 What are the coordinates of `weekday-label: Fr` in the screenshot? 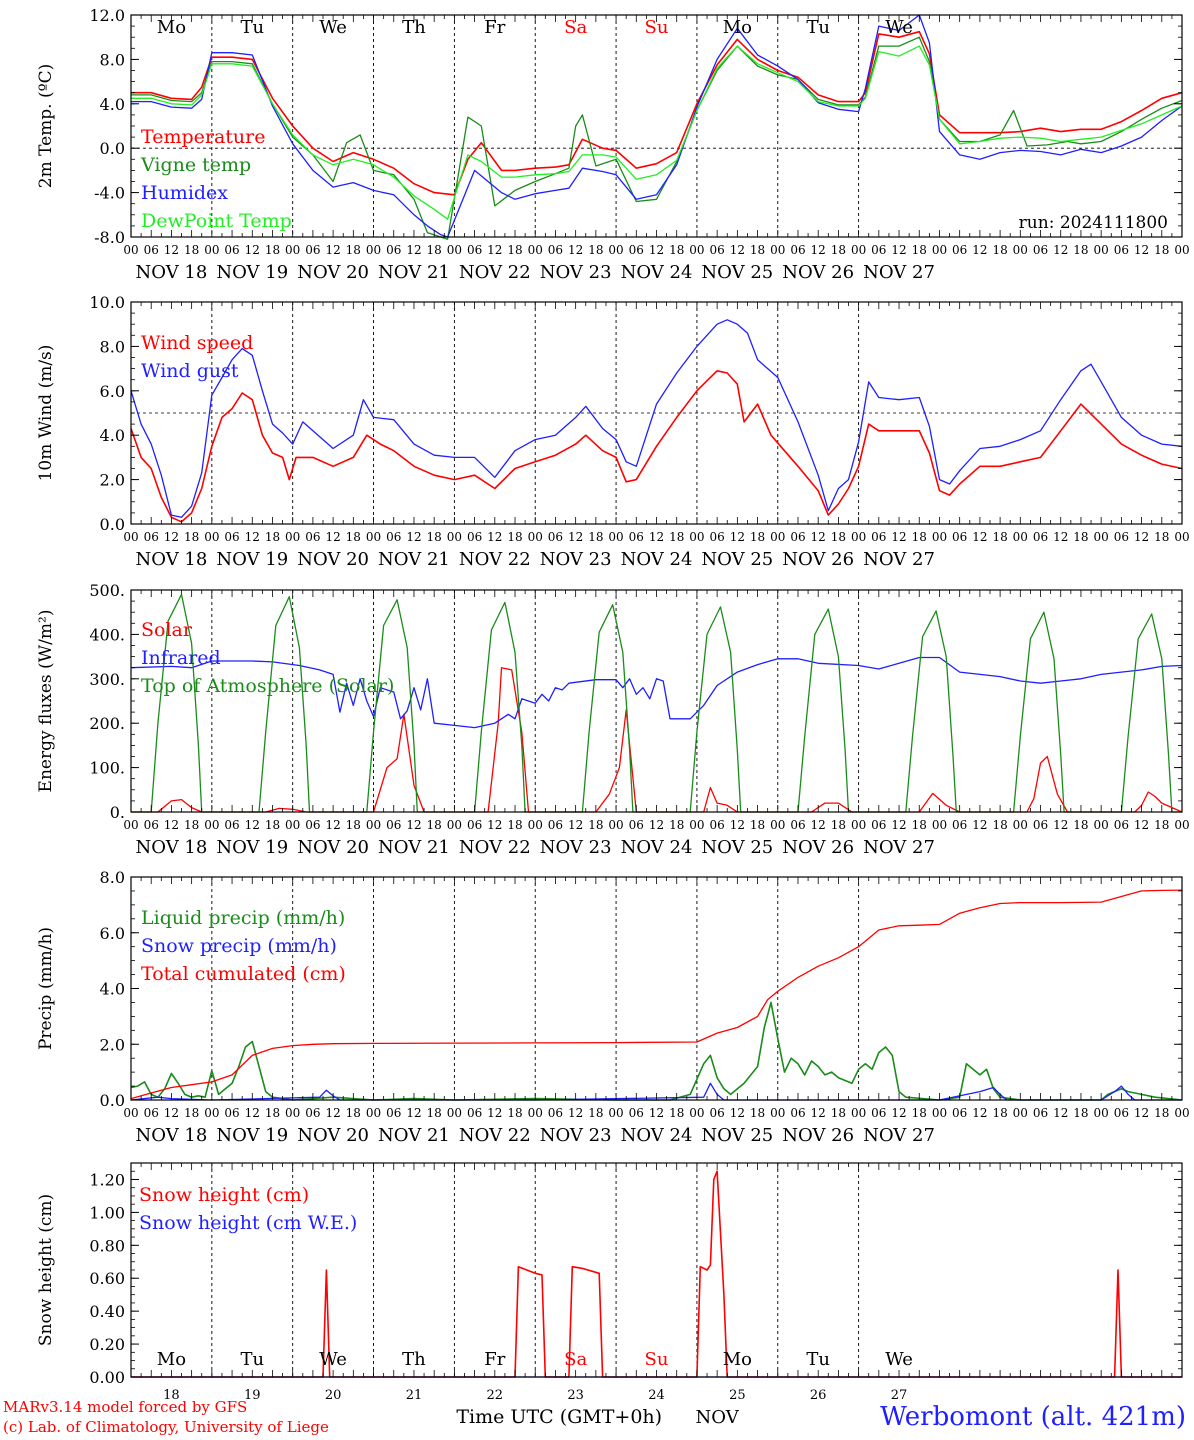 It's located at (494, 27).